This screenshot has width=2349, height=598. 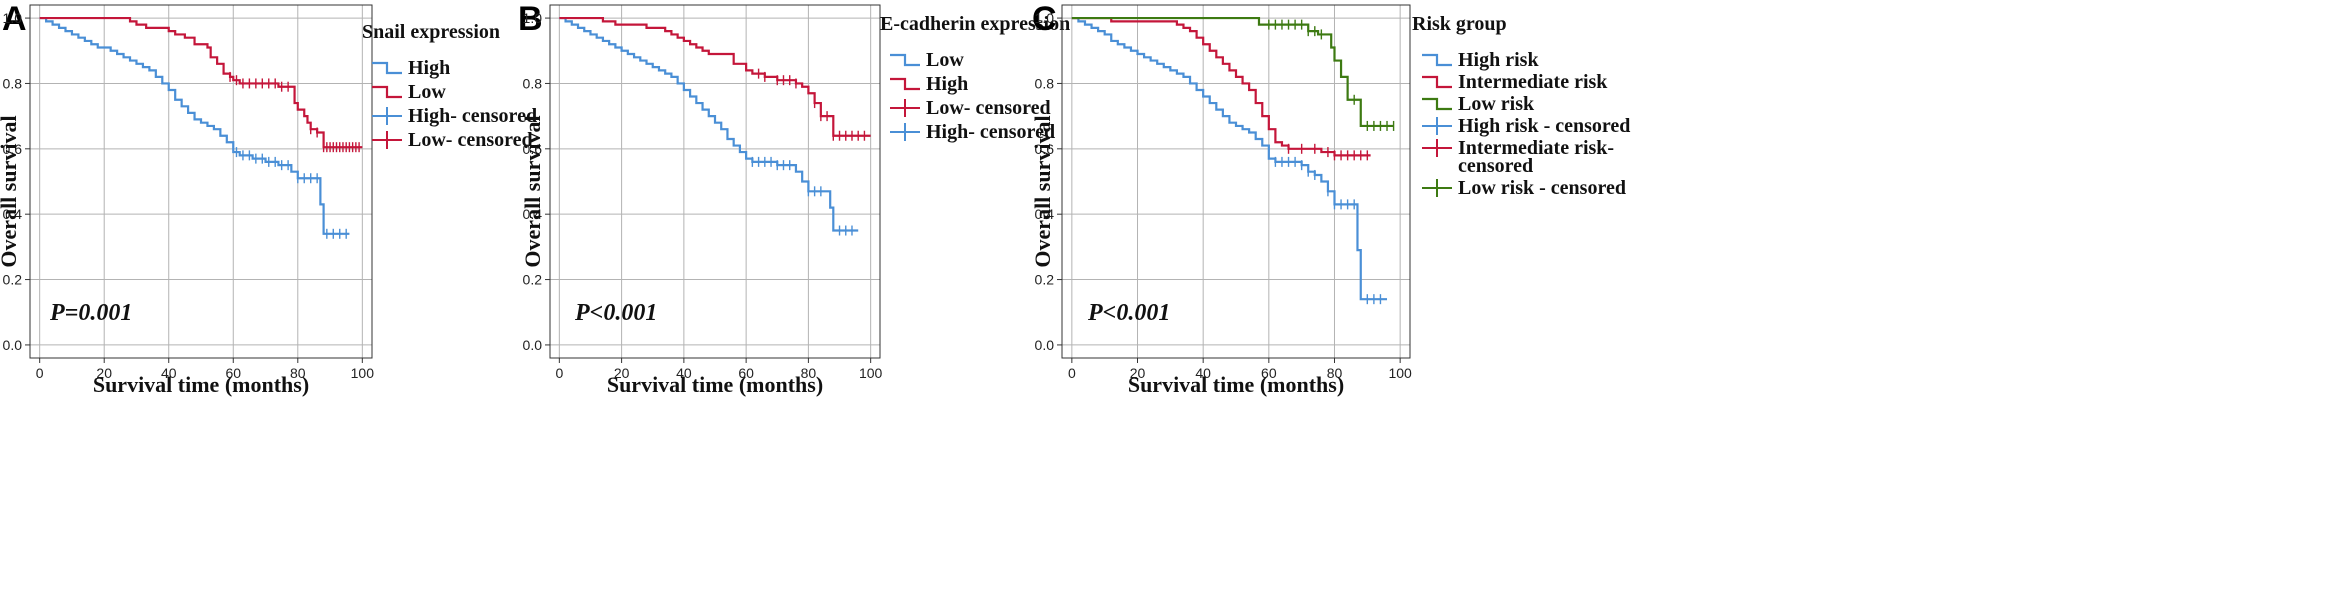 What do you see at coordinates (1542, 188) in the screenshot?
I see `legend-label: Low risk - censored` at bounding box center [1542, 188].